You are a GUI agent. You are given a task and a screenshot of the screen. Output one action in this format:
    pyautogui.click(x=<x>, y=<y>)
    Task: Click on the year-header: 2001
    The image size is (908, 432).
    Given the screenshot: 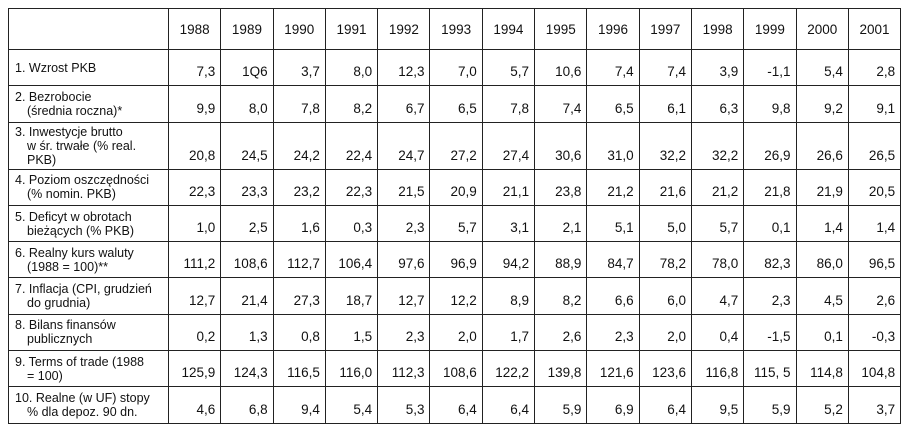 What is the action you would take?
    pyautogui.click(x=874, y=29)
    